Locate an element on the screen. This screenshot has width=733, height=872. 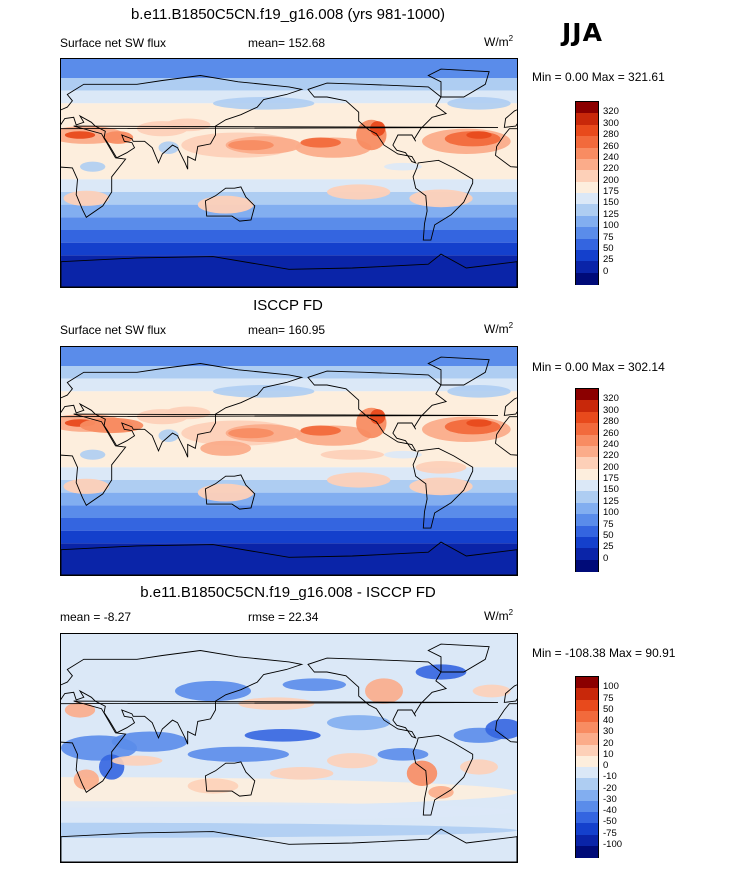
colorbar-tick-label: 200 is located at coordinates (611, 180).